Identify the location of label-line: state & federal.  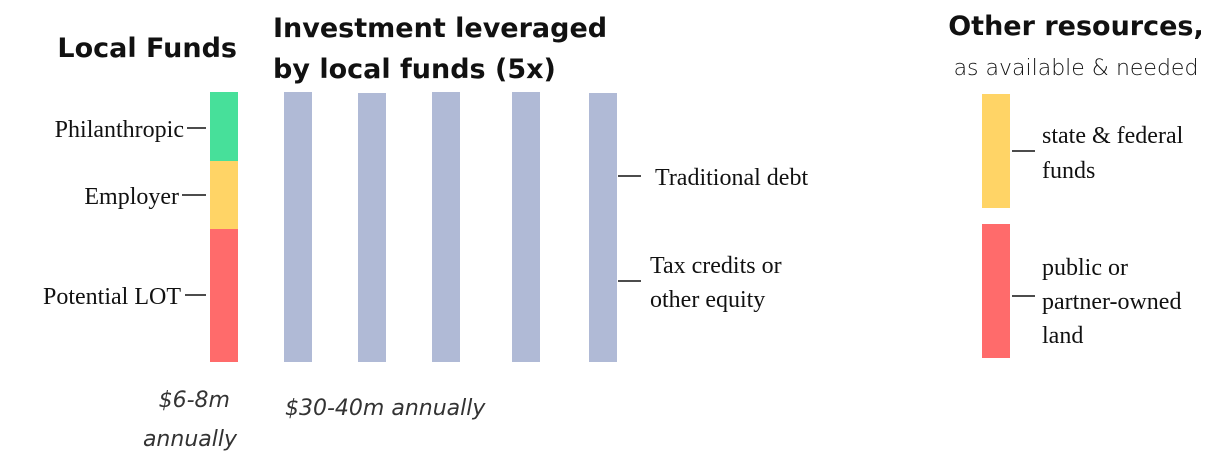
(1113, 136).